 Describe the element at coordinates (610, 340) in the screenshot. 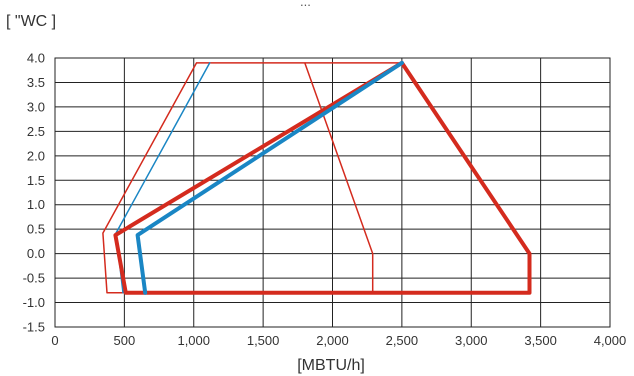

I see `x-tick-label: 4,000` at that location.